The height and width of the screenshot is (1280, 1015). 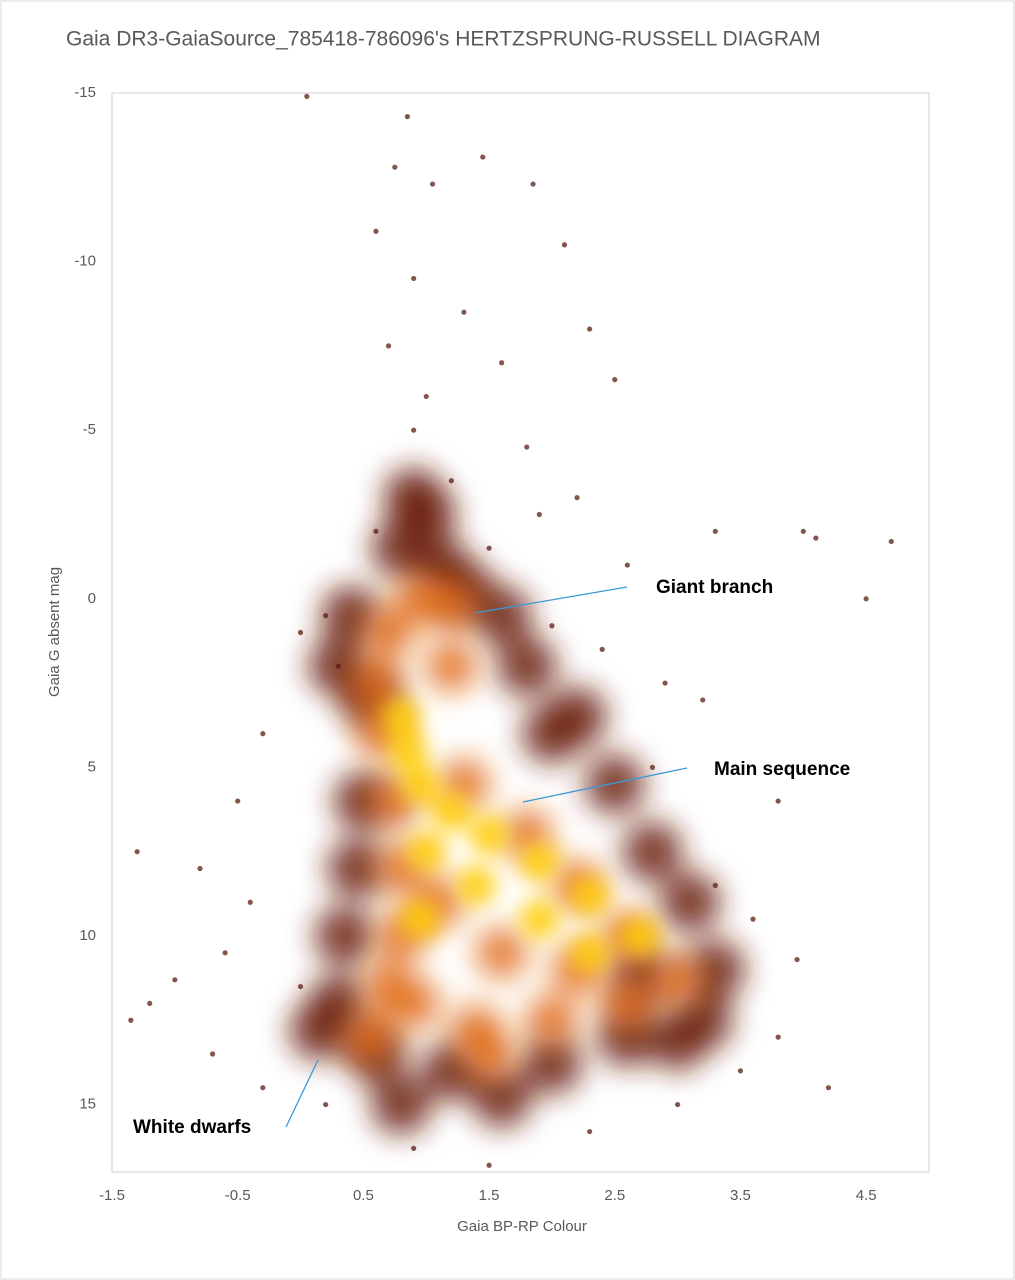 What do you see at coordinates (614, 1195) in the screenshot?
I see `x-tick-label: 2.5` at bounding box center [614, 1195].